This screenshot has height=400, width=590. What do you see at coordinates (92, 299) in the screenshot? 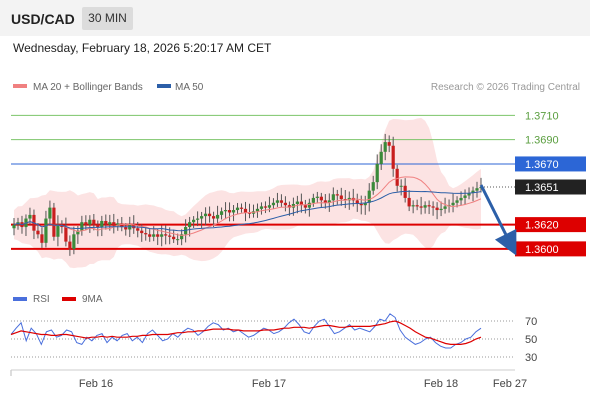
I see `rsi-ma-legend-label: 9MA` at bounding box center [92, 299].